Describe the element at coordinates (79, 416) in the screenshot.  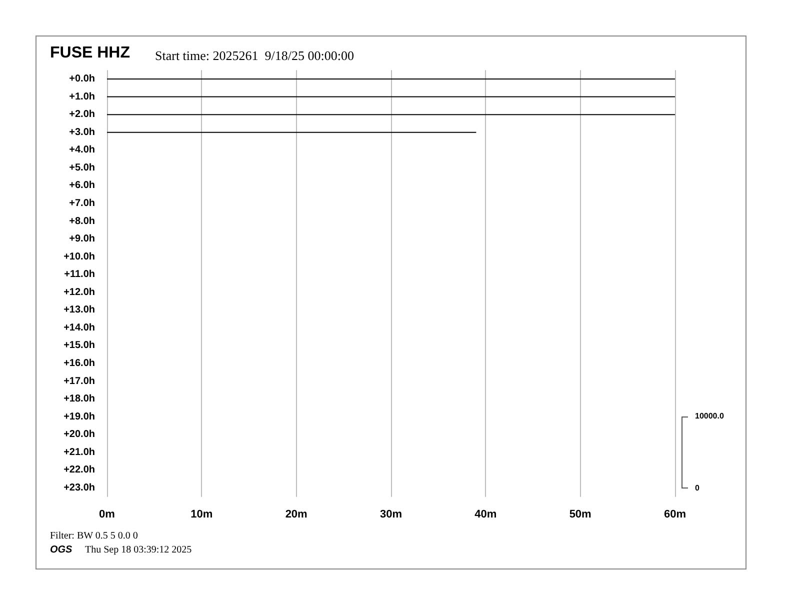
I see `y-tick-label: +19.0h` at that location.